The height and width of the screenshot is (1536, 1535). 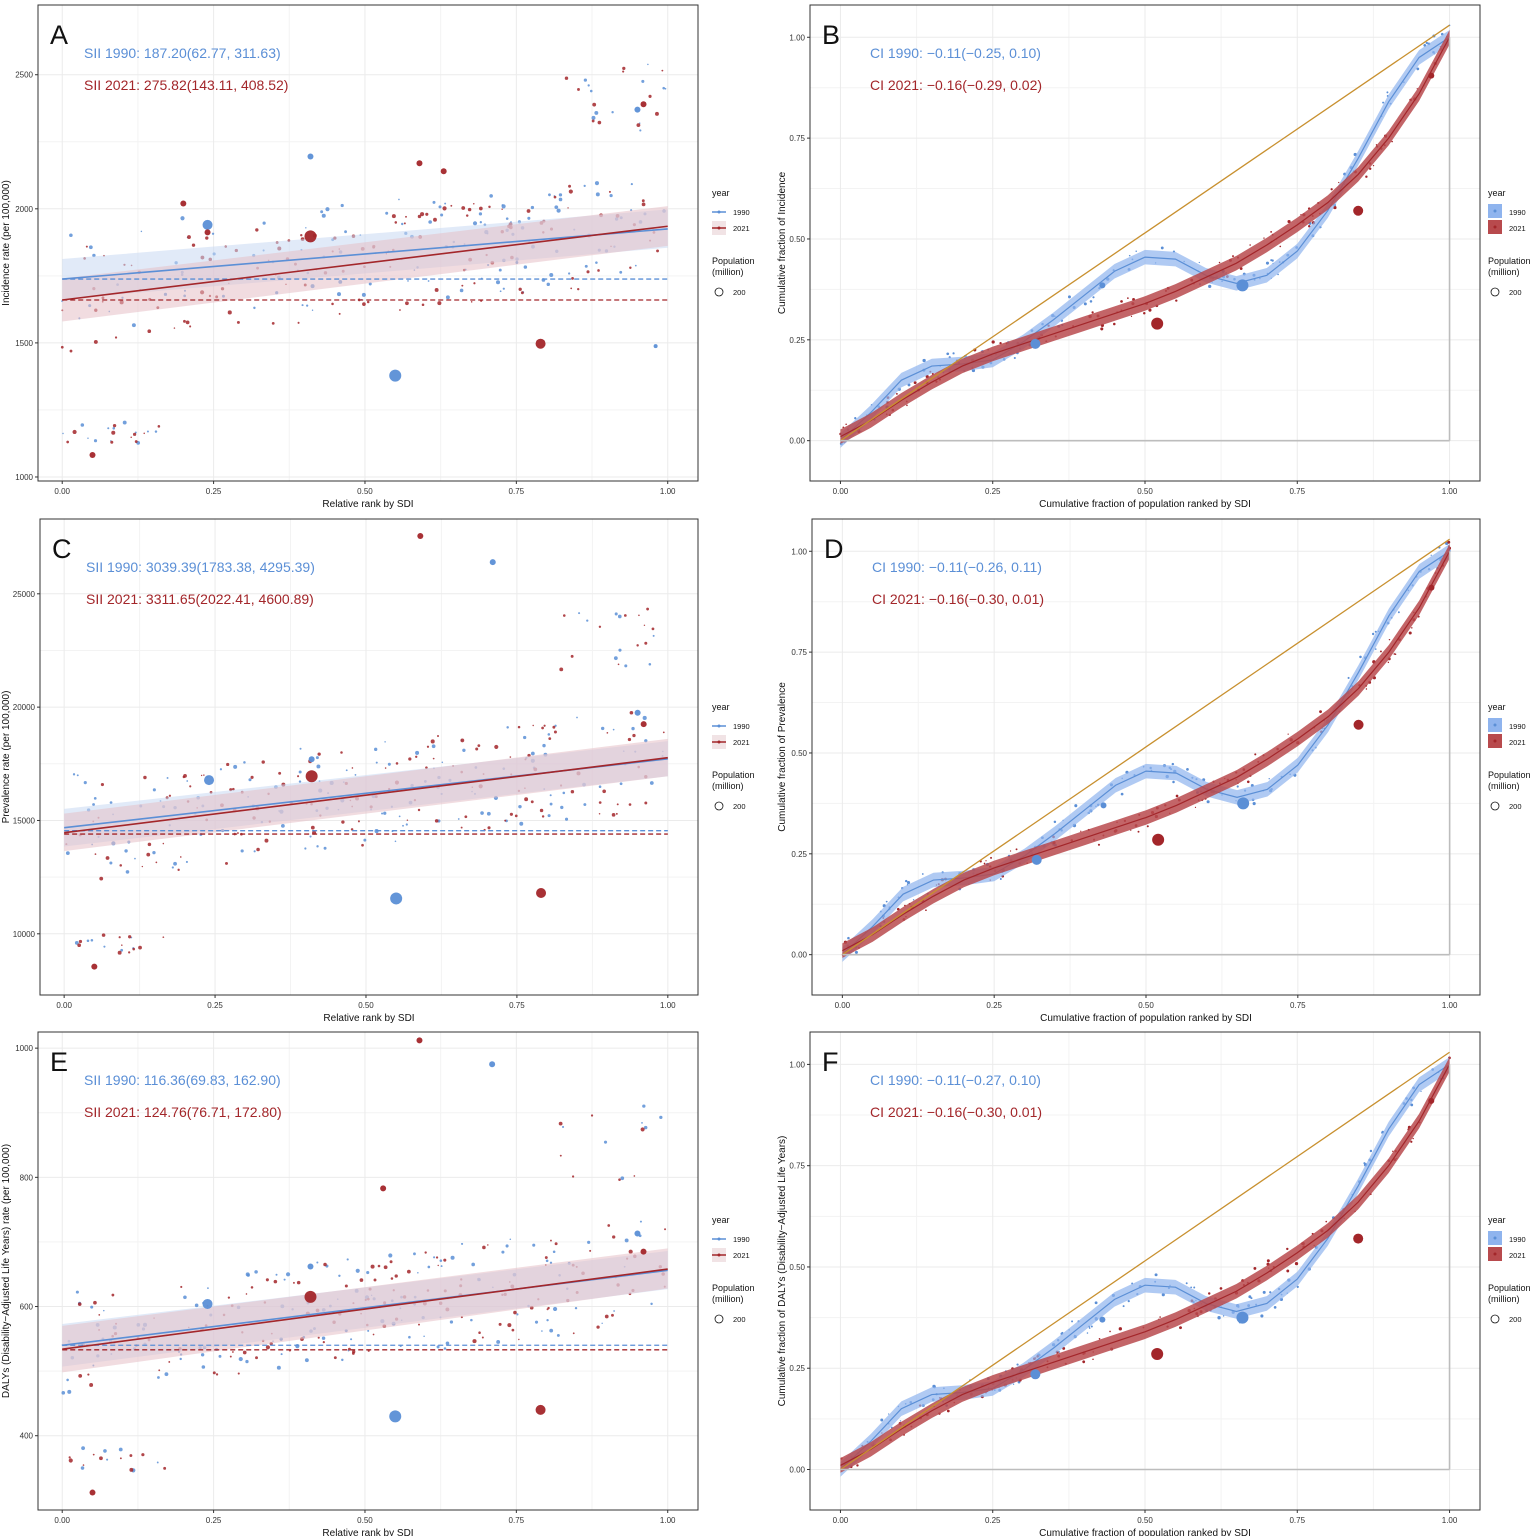 What do you see at coordinates (1517, 1255) in the screenshot?
I see `legend-label-2021: 2021` at bounding box center [1517, 1255].